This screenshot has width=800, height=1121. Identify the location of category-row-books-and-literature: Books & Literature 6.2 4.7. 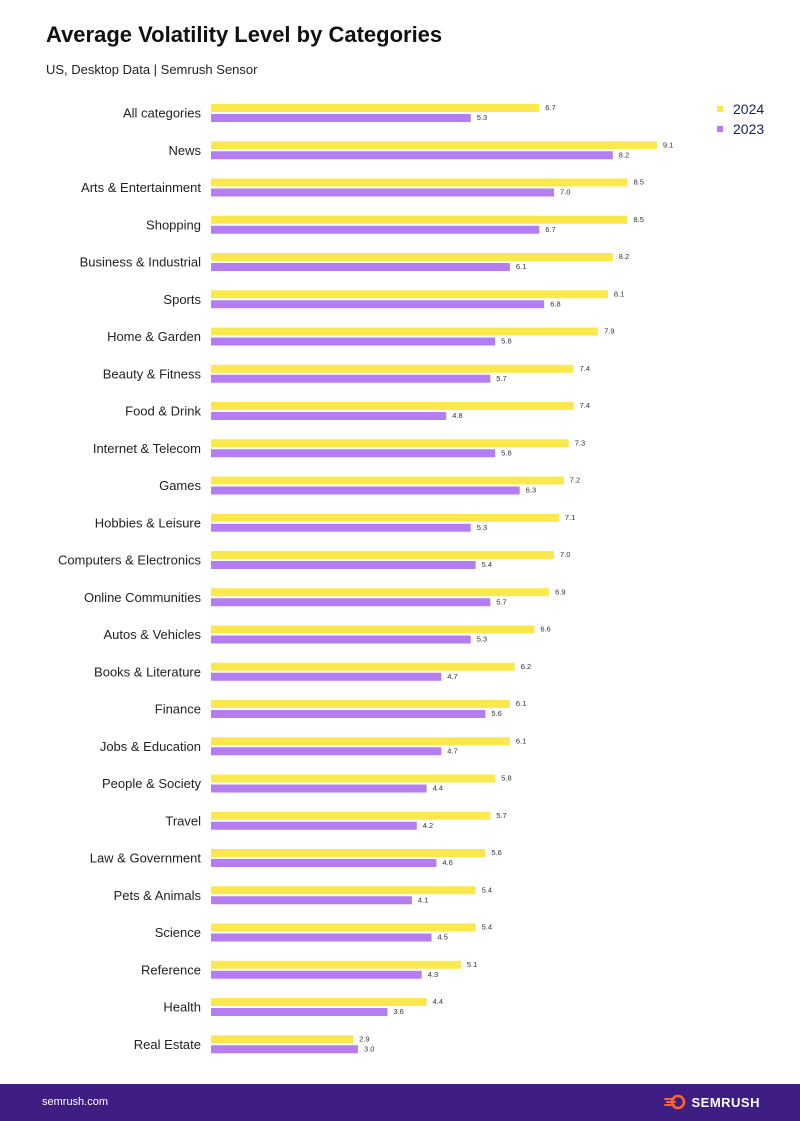
(312, 671).